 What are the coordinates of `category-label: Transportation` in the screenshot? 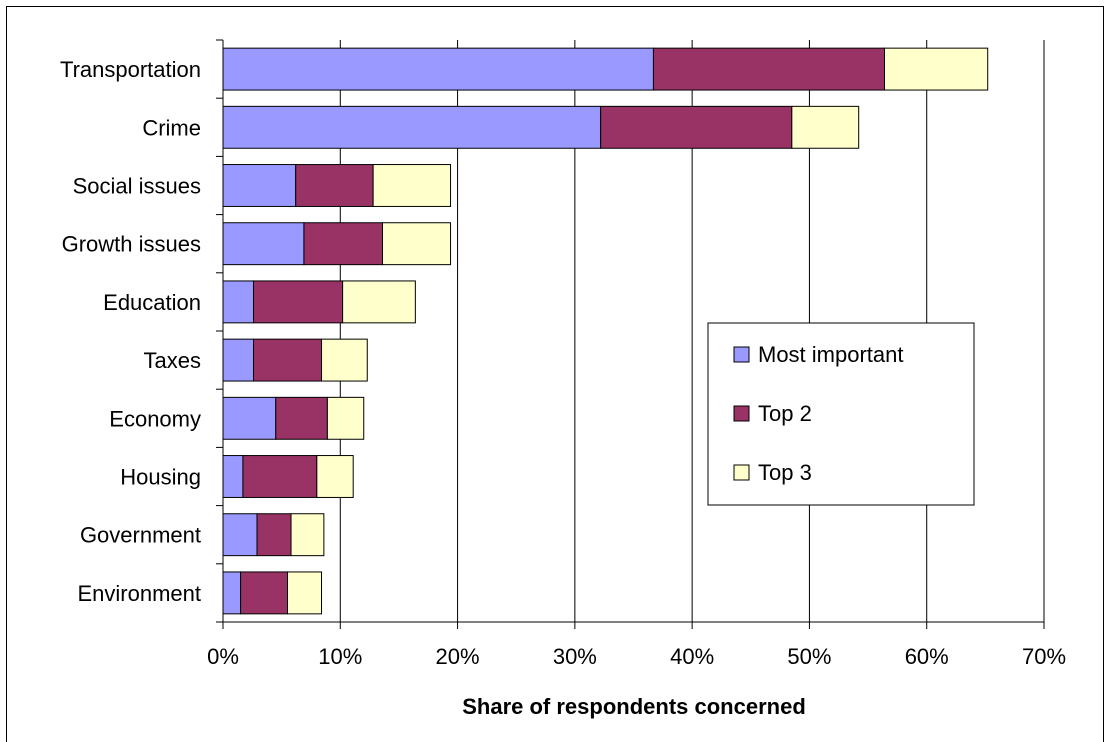 It's located at (130, 69).